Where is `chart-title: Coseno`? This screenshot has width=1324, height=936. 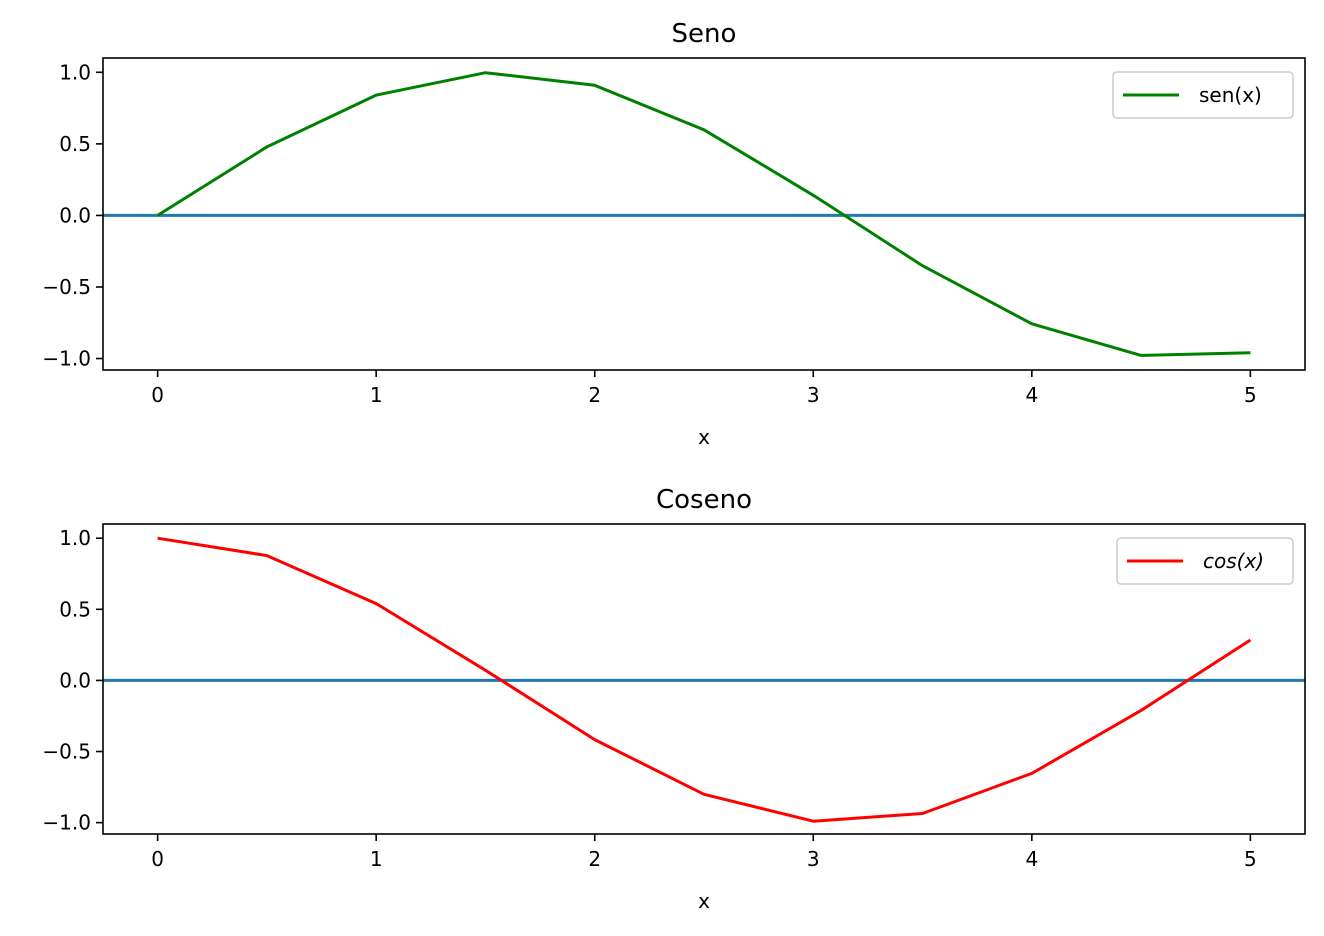
chart-title: Coseno is located at coordinates (704, 500).